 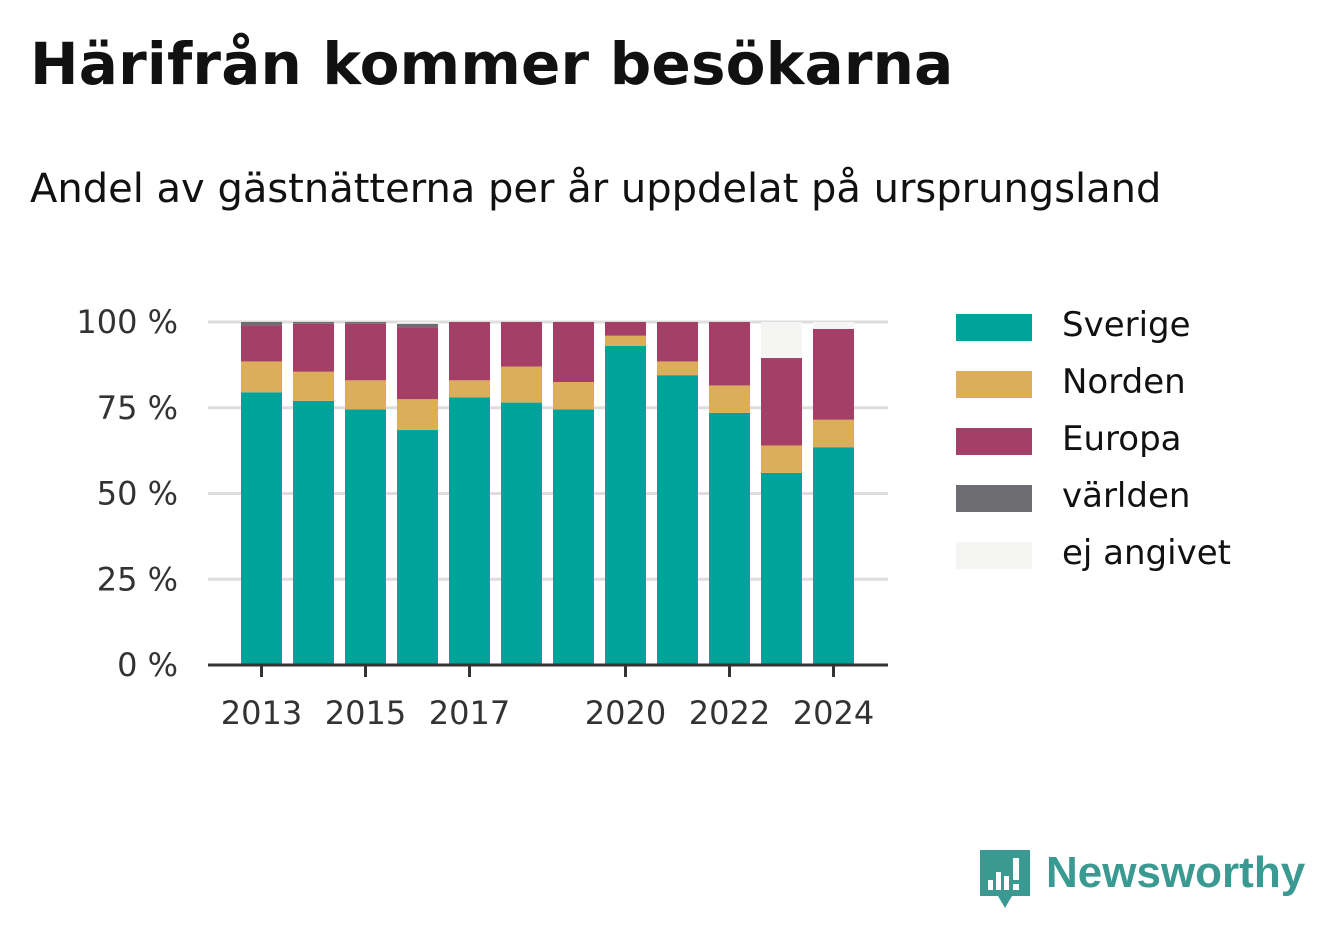 What do you see at coordinates (729, 538) in the screenshot?
I see `bar-segment-Sverige-2022` at bounding box center [729, 538].